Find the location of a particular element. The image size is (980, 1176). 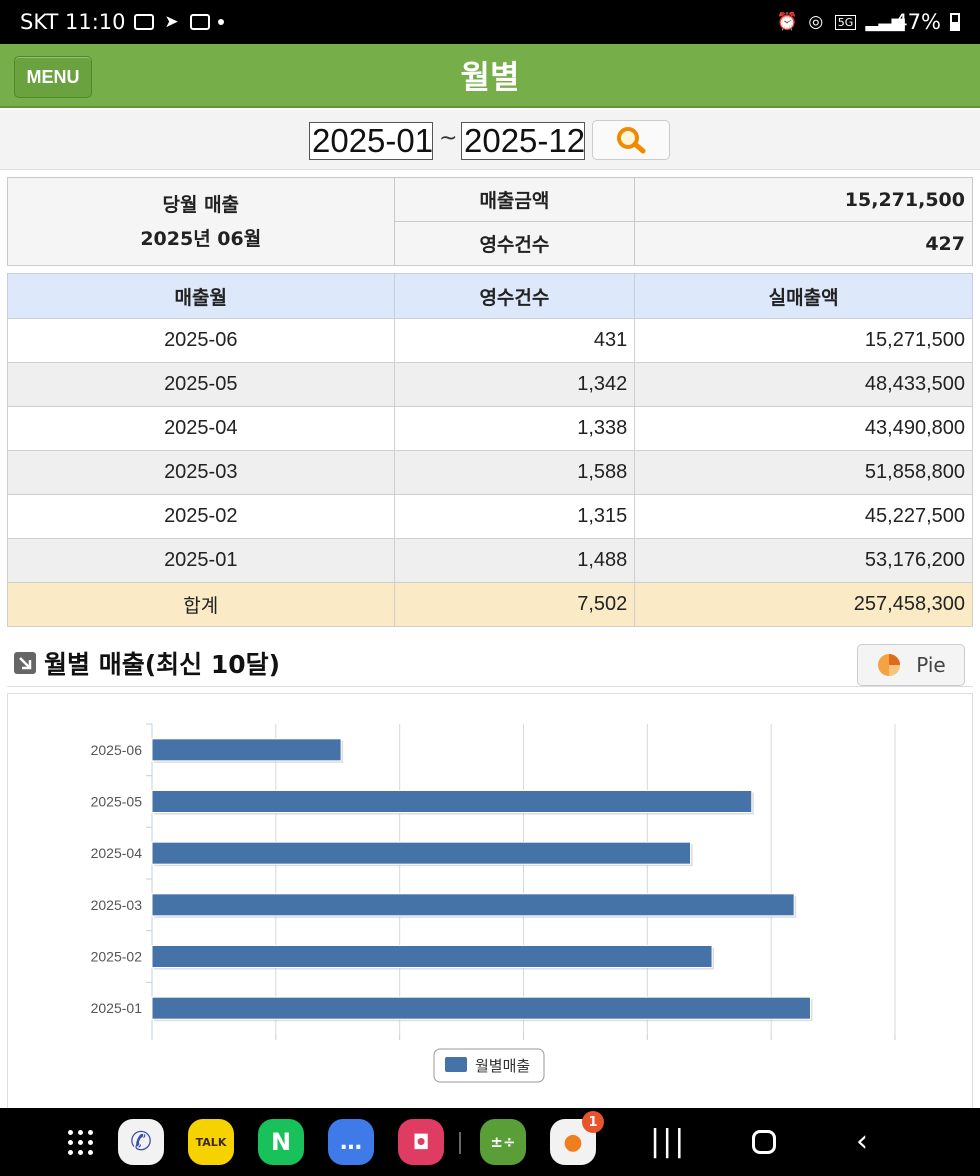

receipt-count-value: 427 is located at coordinates (803, 243).